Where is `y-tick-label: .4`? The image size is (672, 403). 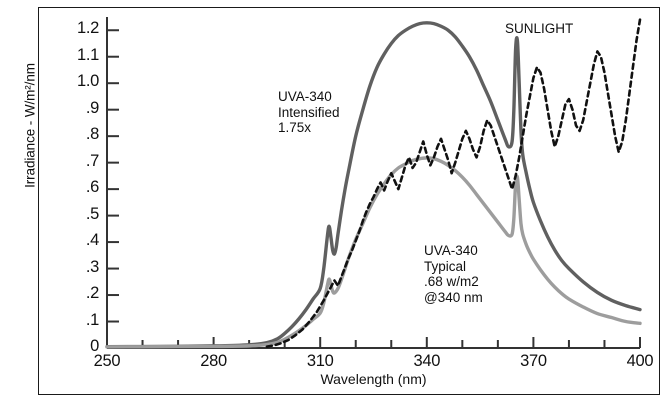 y-tick-label: .4 is located at coordinates (92, 240).